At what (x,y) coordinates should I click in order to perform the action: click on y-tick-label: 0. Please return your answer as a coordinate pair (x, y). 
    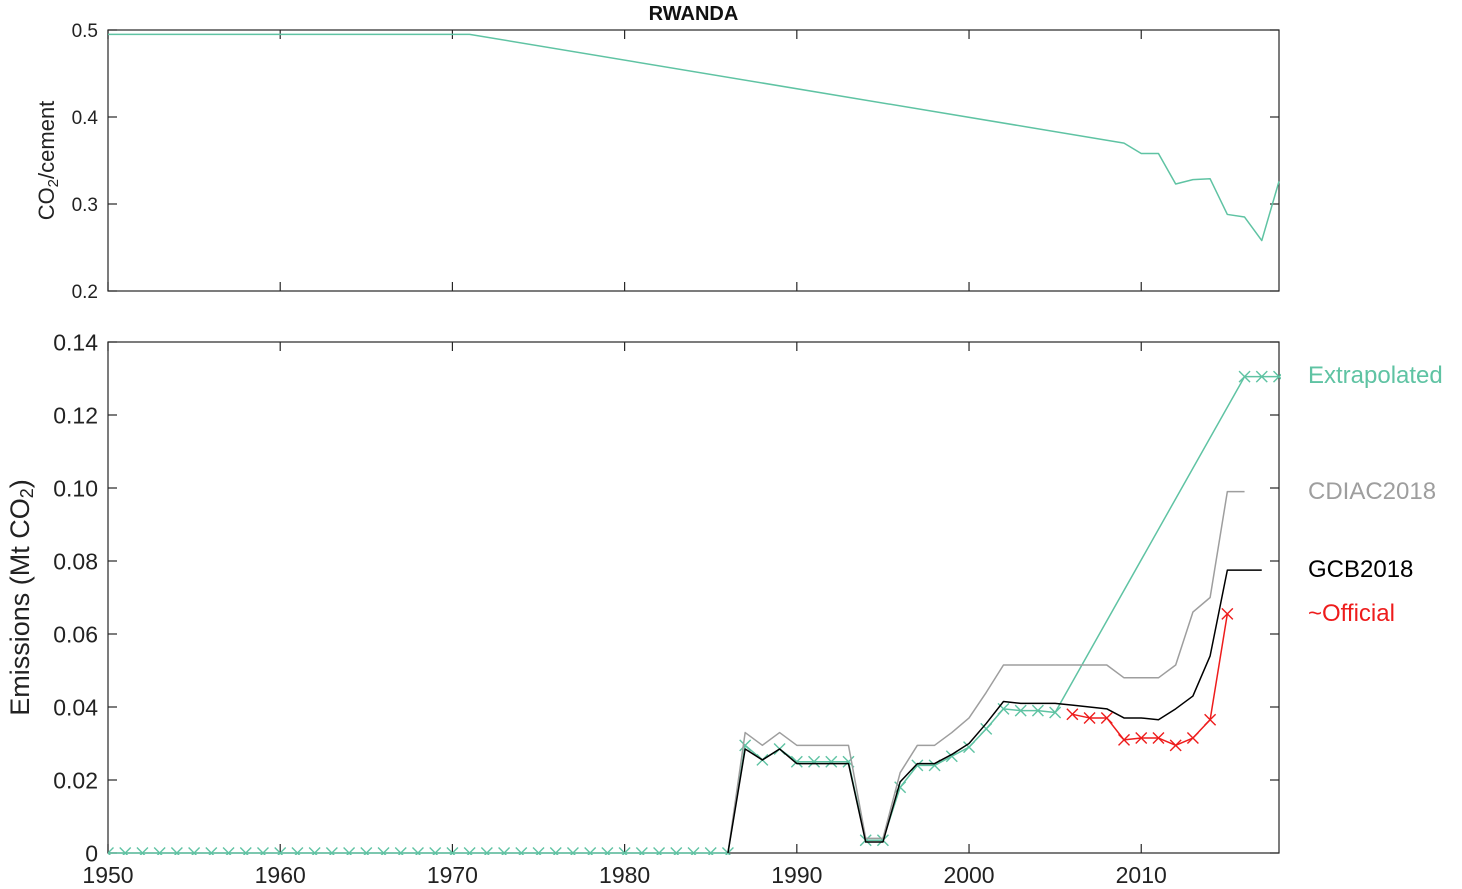
    Looking at the image, I should click on (91, 853).